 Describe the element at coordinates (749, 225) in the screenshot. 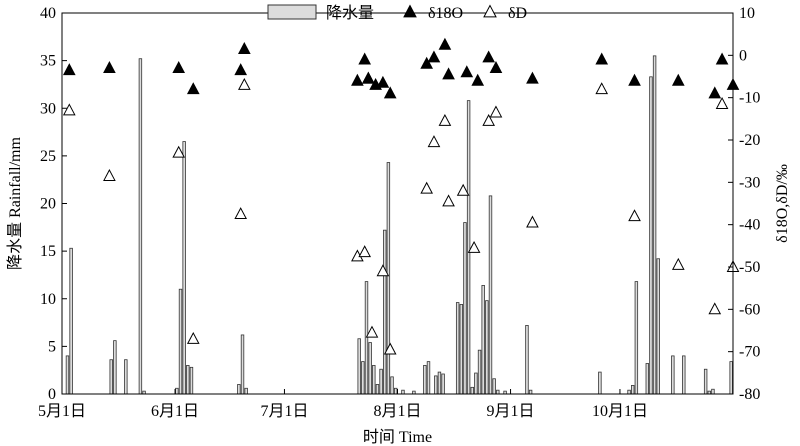

I see `right-y-tick-label: -40` at that location.